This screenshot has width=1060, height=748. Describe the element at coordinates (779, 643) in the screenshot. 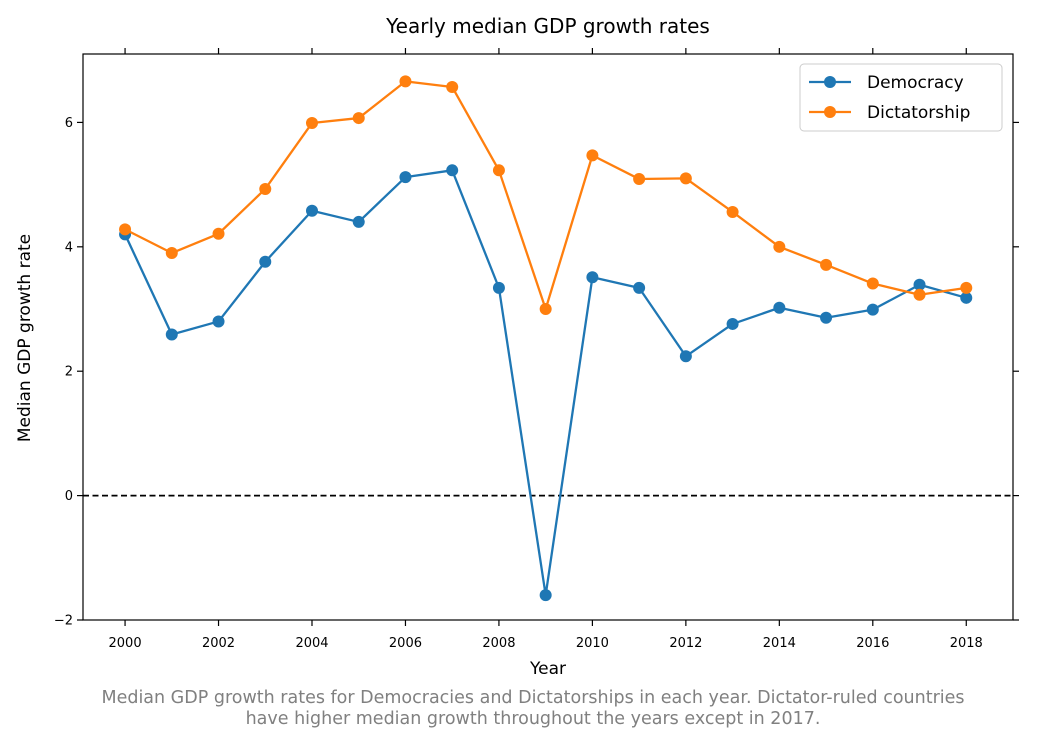

I see `x-tick-label: 2014` at that location.